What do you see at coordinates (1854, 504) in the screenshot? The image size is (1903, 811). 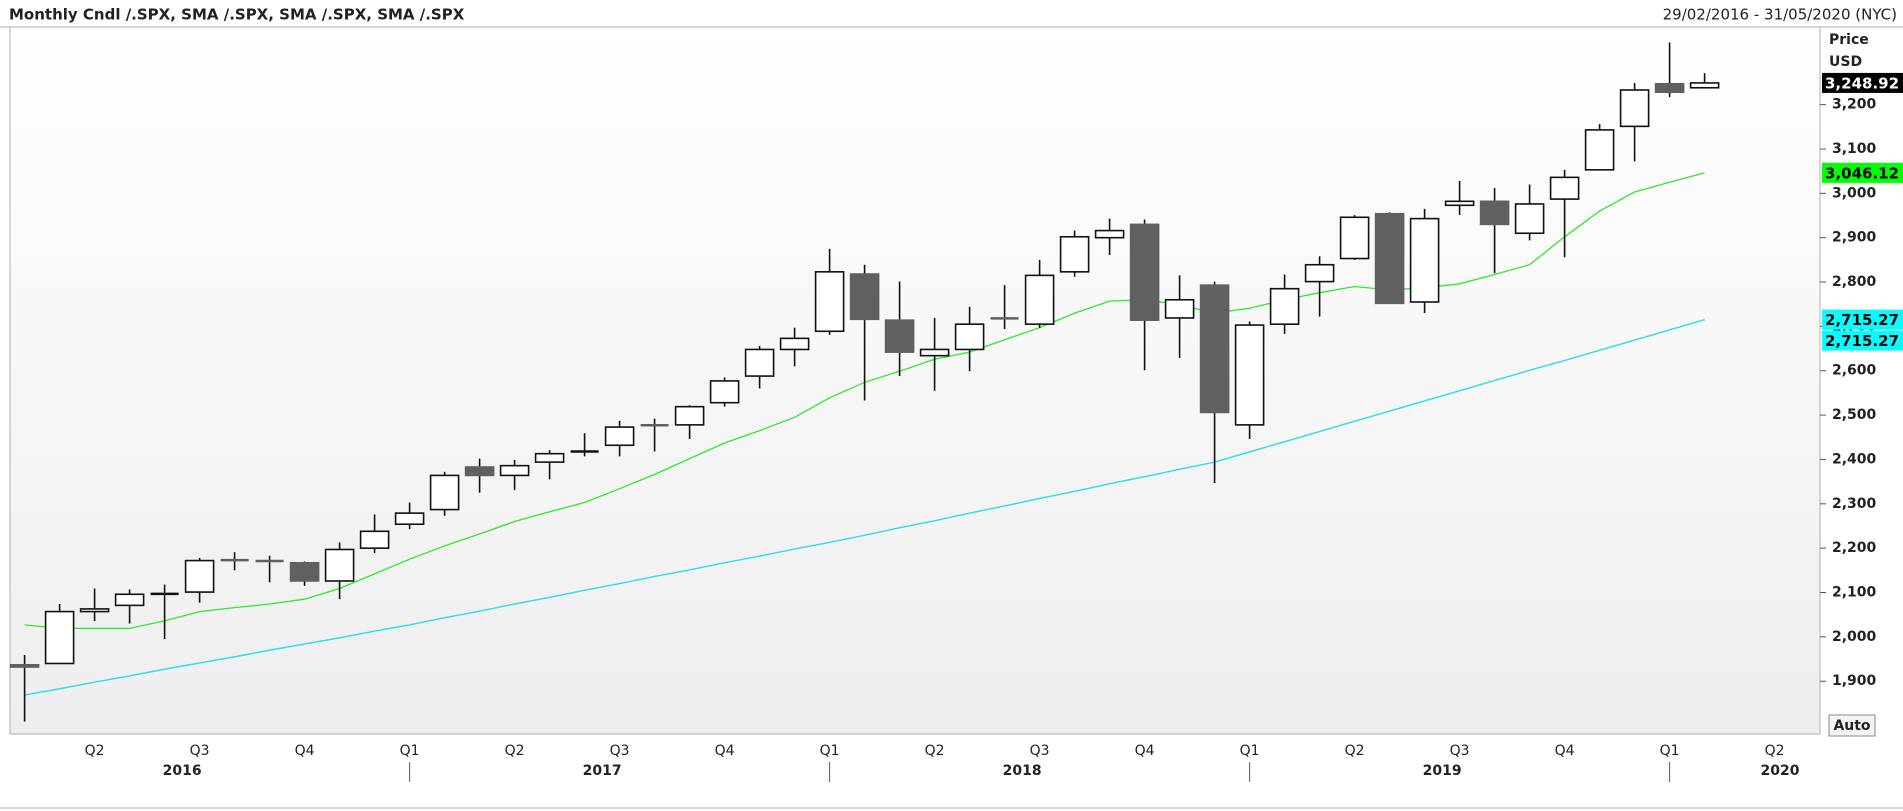 I see `y-tick-label: 2,300` at bounding box center [1854, 504].